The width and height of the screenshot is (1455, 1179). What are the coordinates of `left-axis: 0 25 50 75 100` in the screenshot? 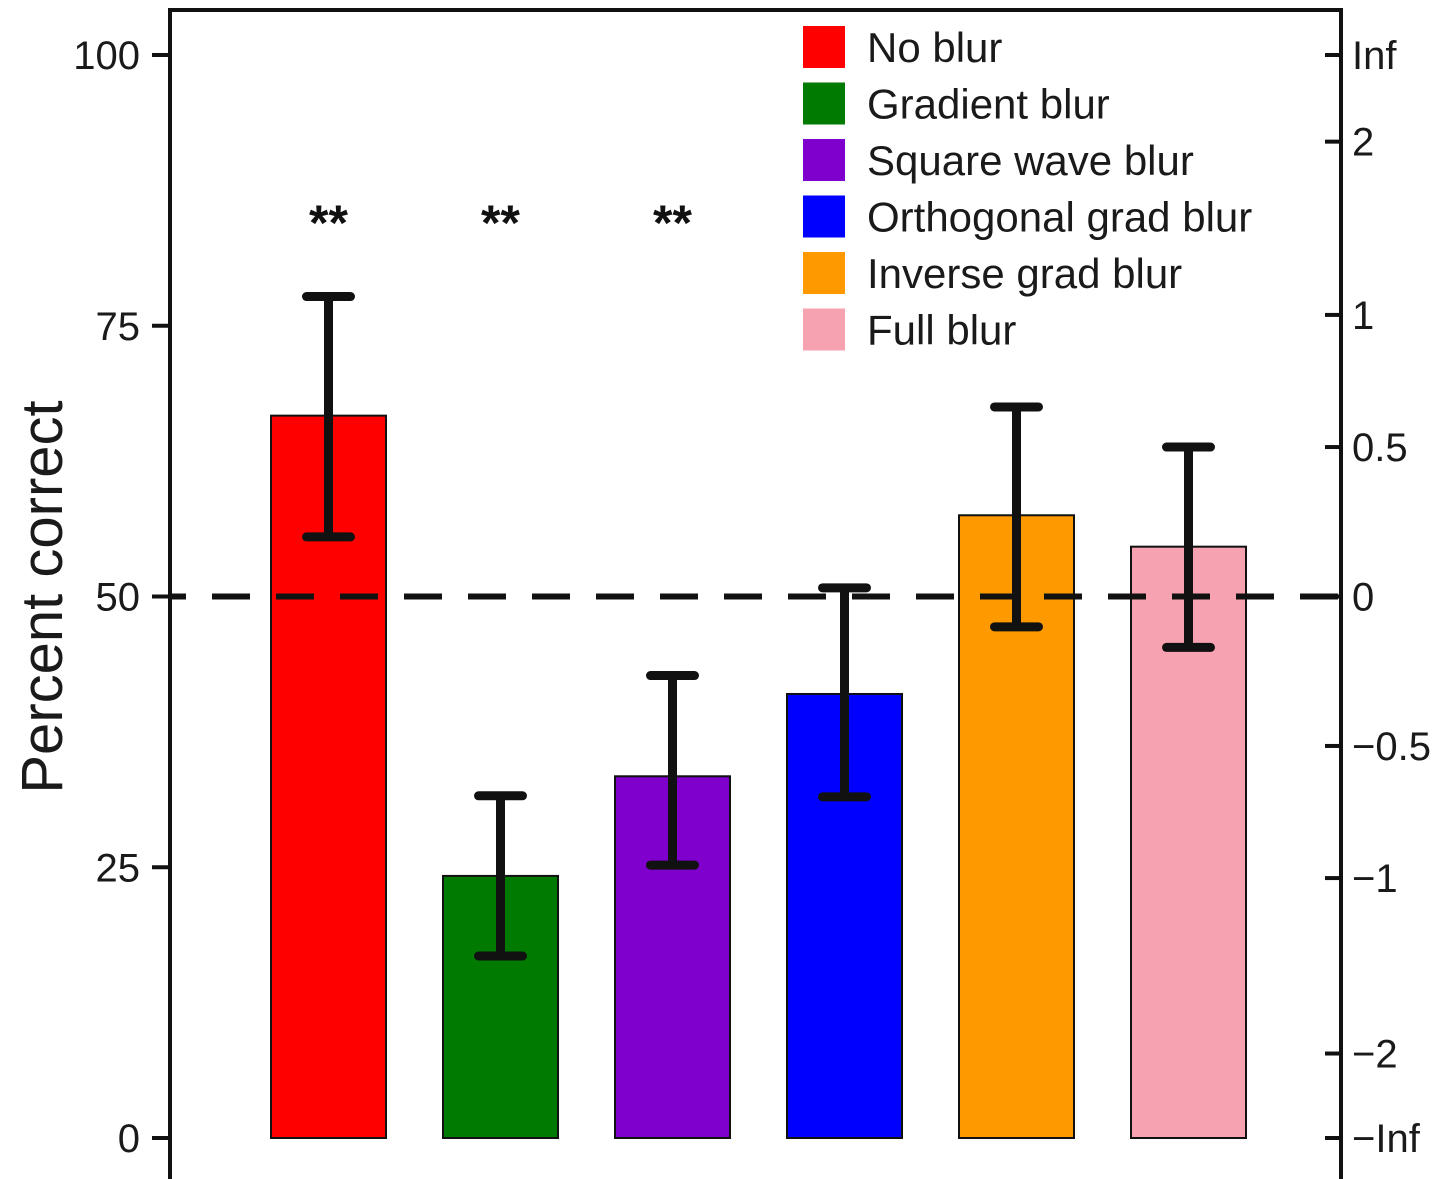 It's located at (121, 597).